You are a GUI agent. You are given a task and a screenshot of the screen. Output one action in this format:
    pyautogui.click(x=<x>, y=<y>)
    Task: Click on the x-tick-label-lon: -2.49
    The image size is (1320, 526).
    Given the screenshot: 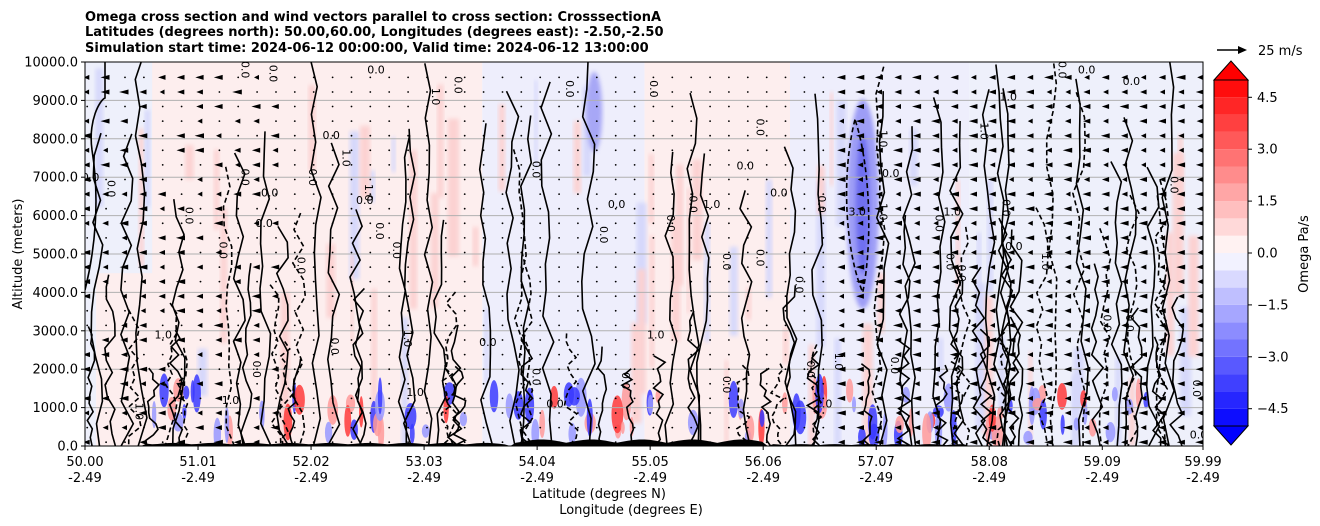 What is the action you would take?
    pyautogui.click(x=198, y=478)
    